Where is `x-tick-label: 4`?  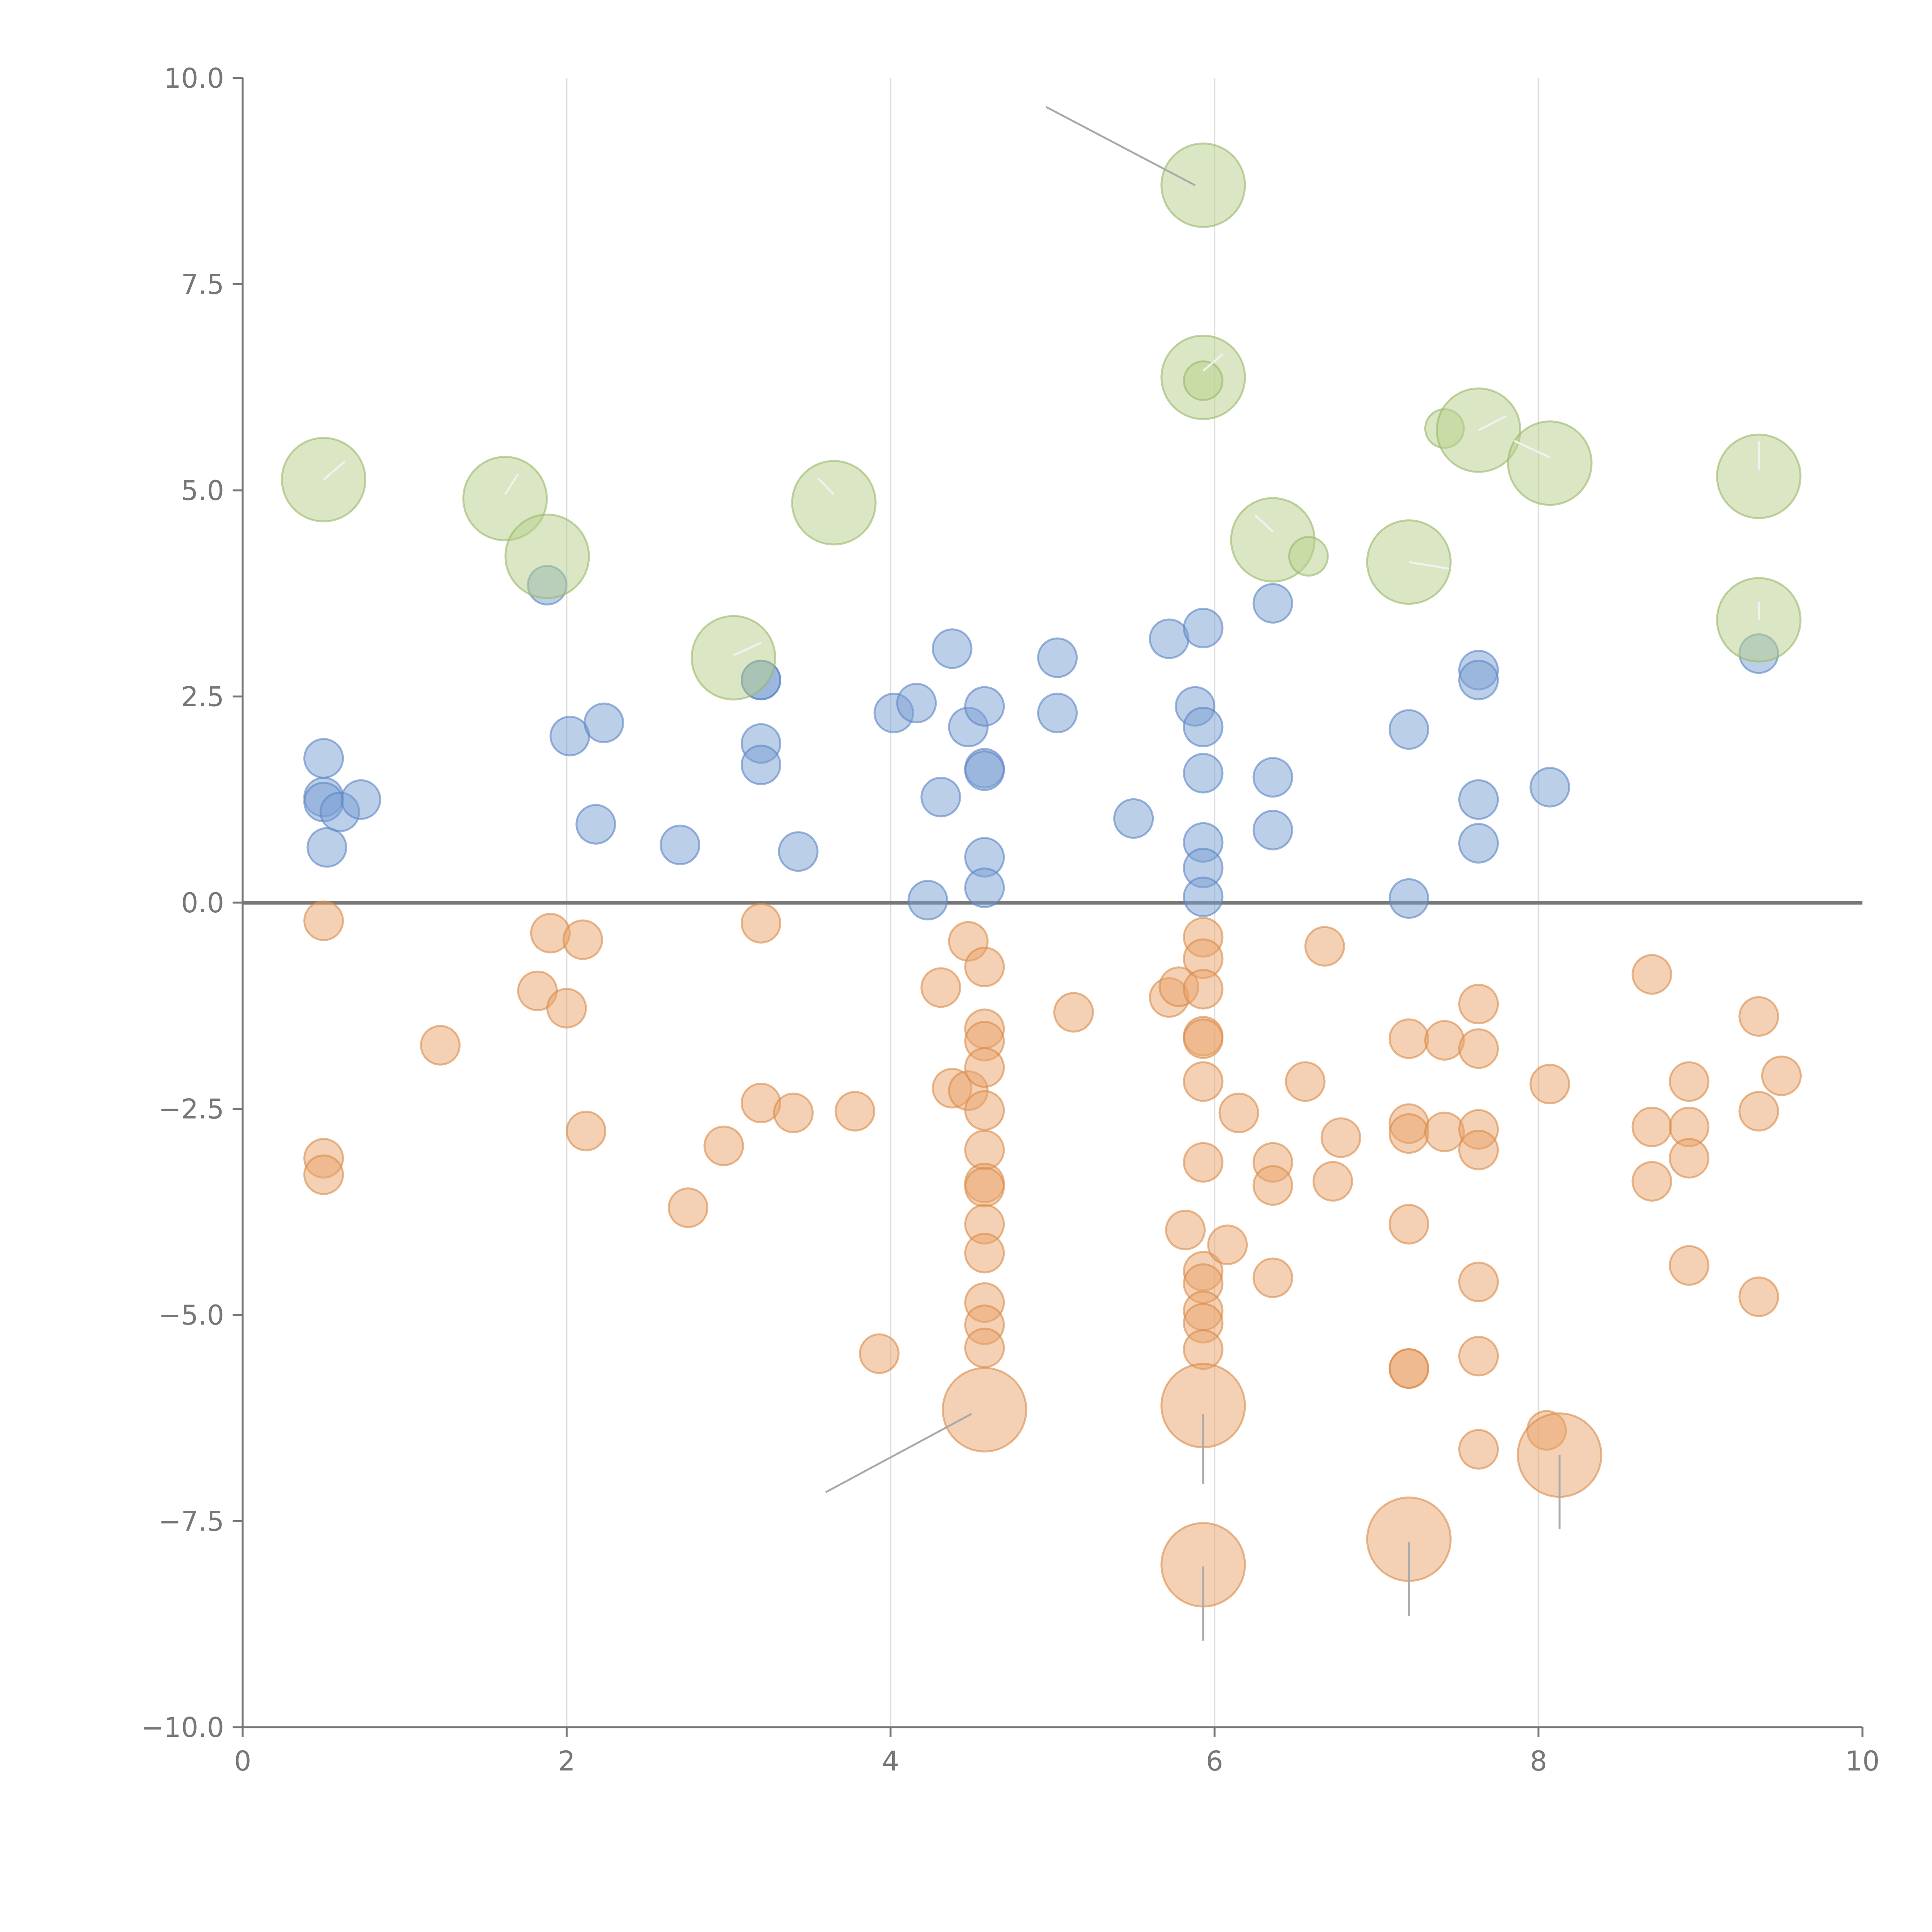
x-tick-label: 4 is located at coordinates (891, 1761).